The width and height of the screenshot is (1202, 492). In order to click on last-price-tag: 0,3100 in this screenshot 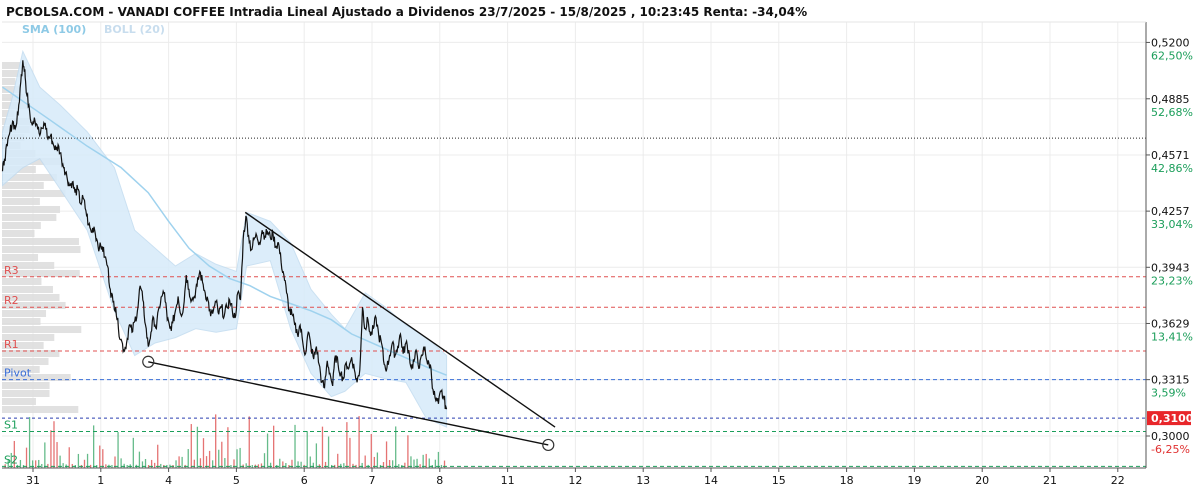, I will do `click(1170, 418)`.